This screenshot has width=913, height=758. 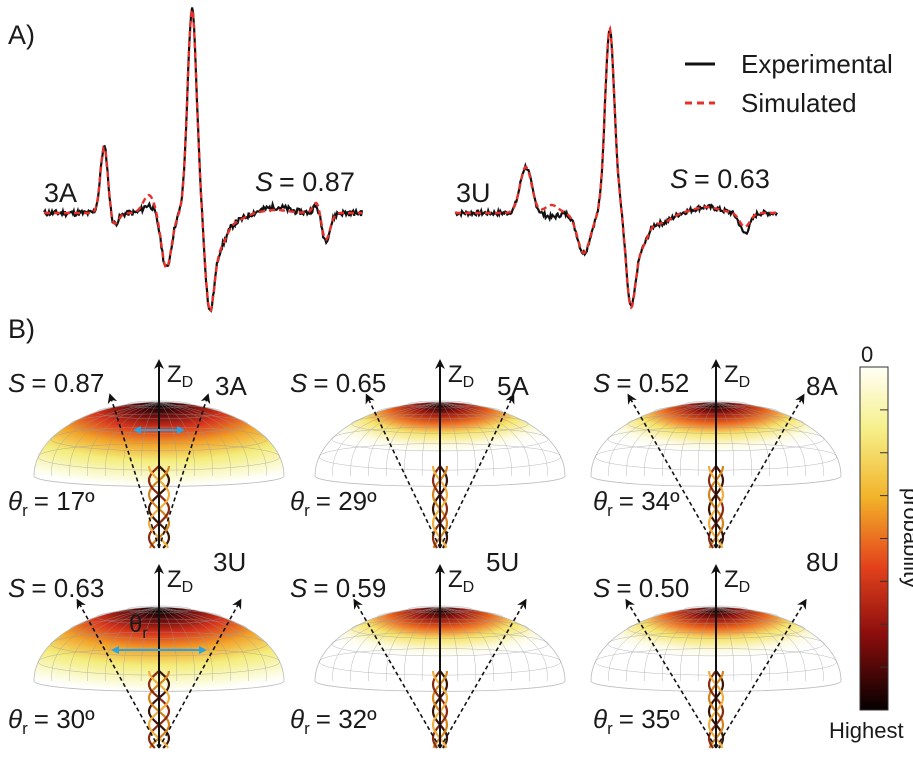 I want to click on order-parameter-label: S = 0.50, so click(x=641, y=588).